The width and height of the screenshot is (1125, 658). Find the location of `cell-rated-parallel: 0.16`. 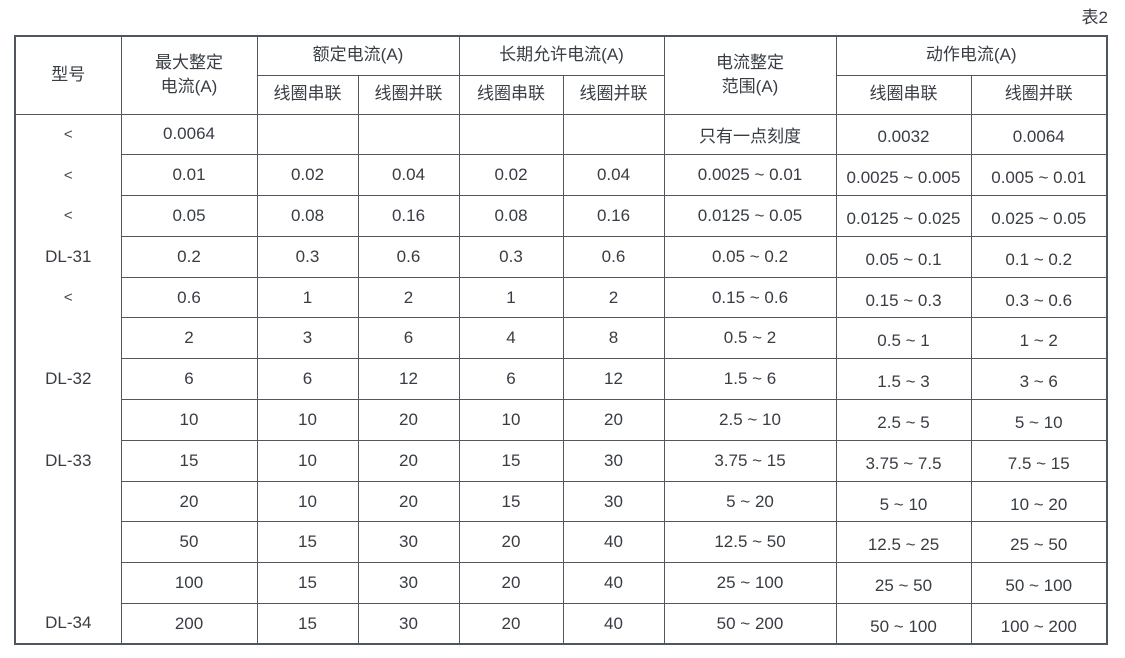

cell-rated-parallel: 0.16 is located at coordinates (408, 216).